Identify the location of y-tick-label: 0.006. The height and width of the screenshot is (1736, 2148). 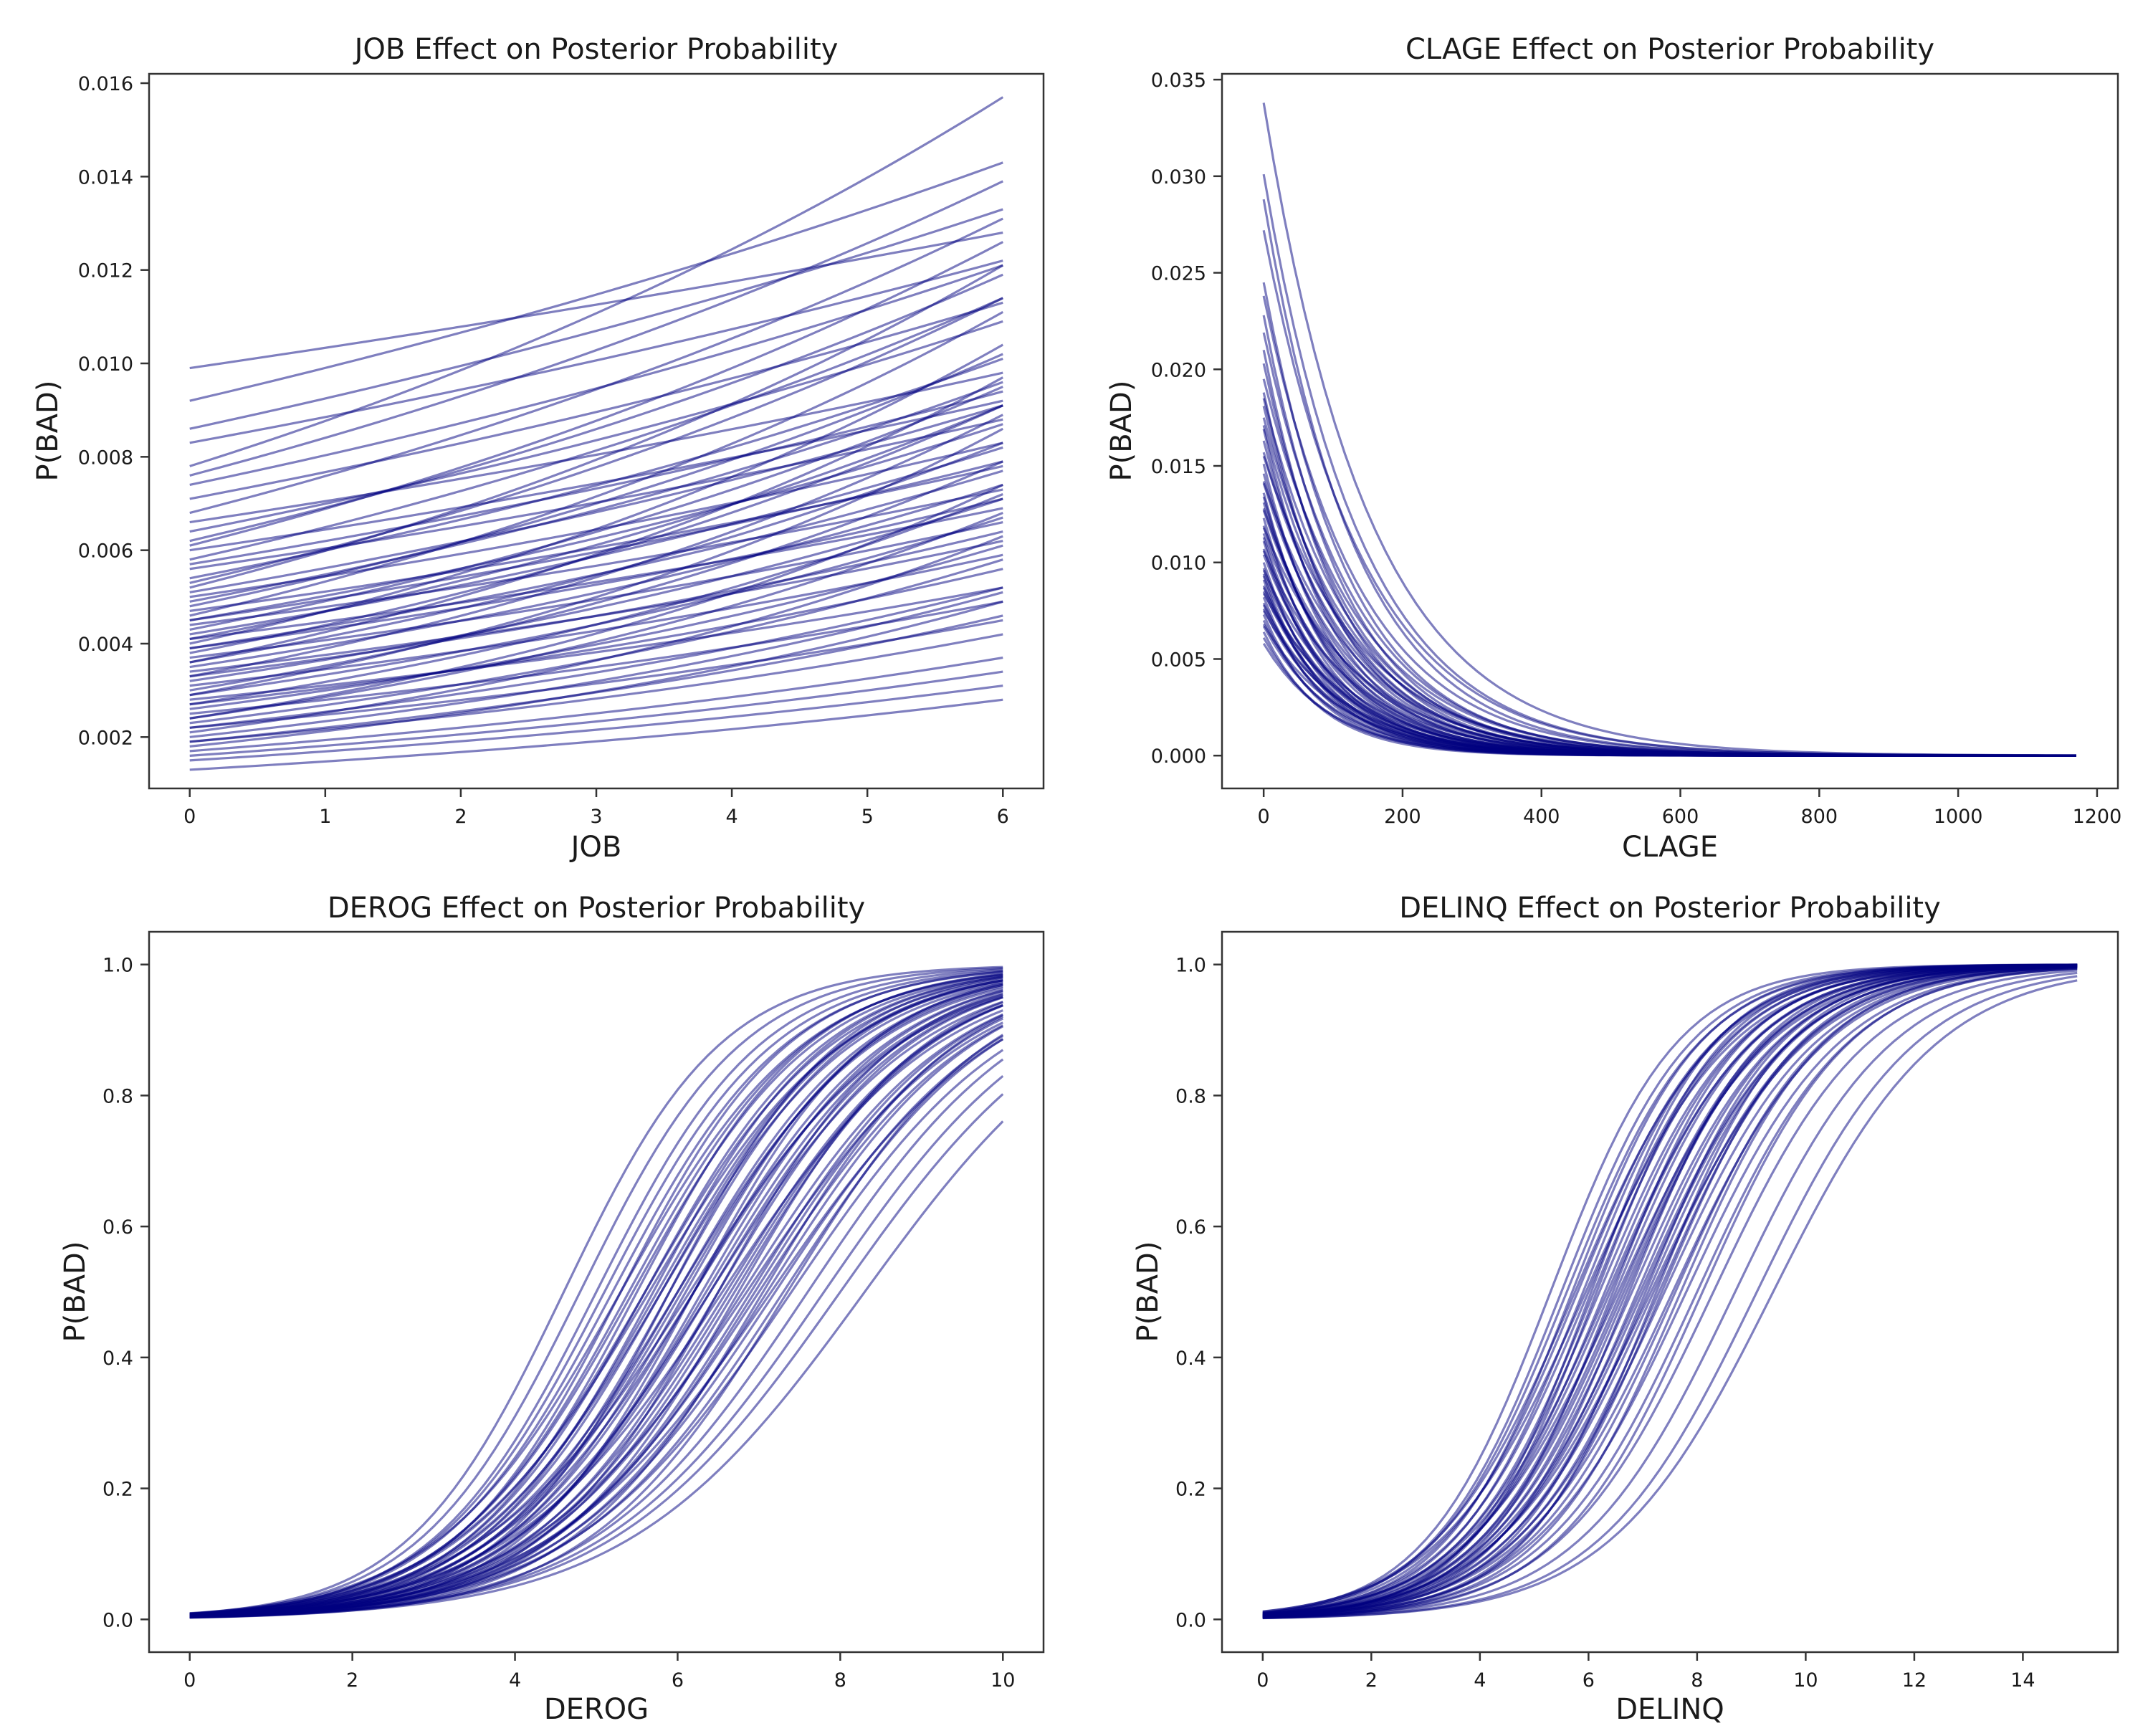
(105, 551).